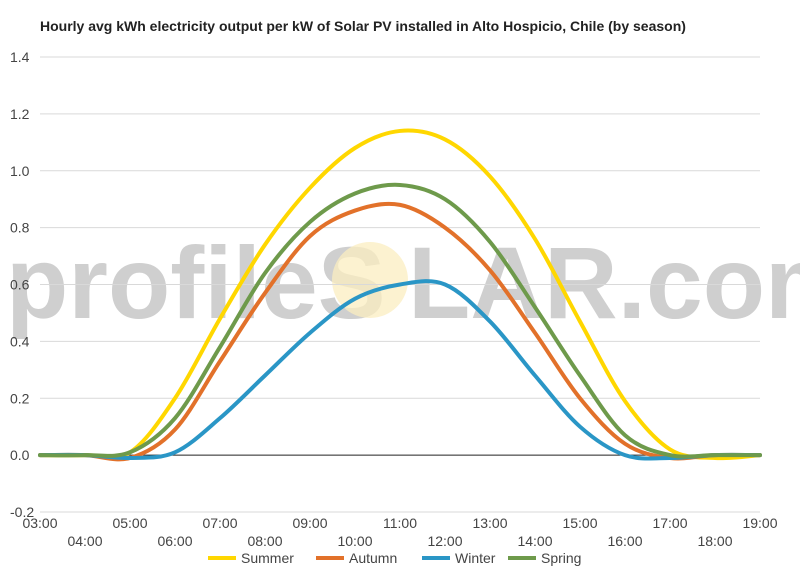 This screenshot has width=800, height=570. What do you see at coordinates (174, 541) in the screenshot?
I see `x-tick-label: 06:00` at bounding box center [174, 541].